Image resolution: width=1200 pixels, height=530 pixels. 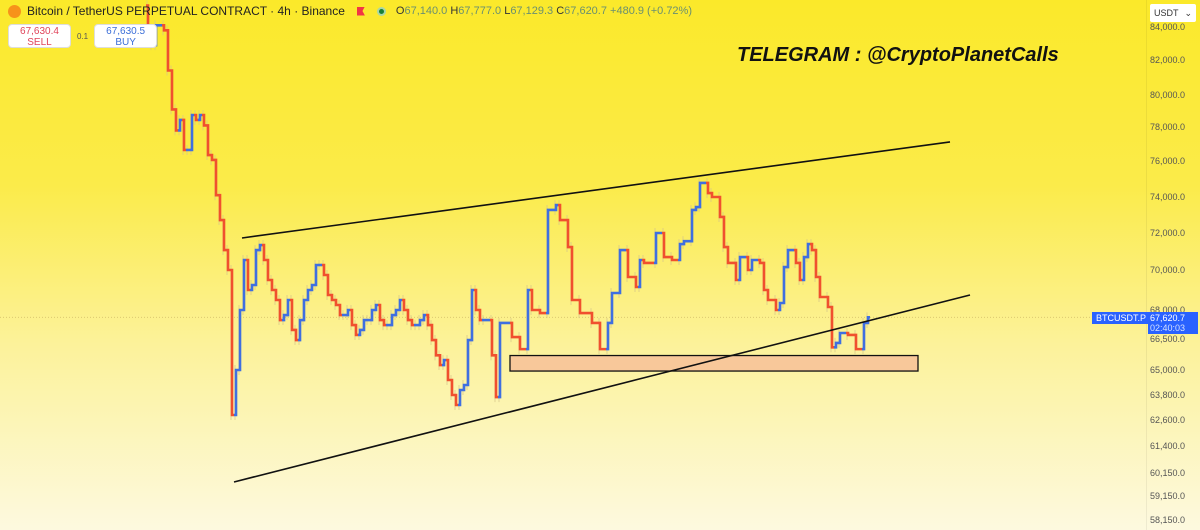 I want to click on y-tick-label: 80,000.0, so click(x=1168, y=95).